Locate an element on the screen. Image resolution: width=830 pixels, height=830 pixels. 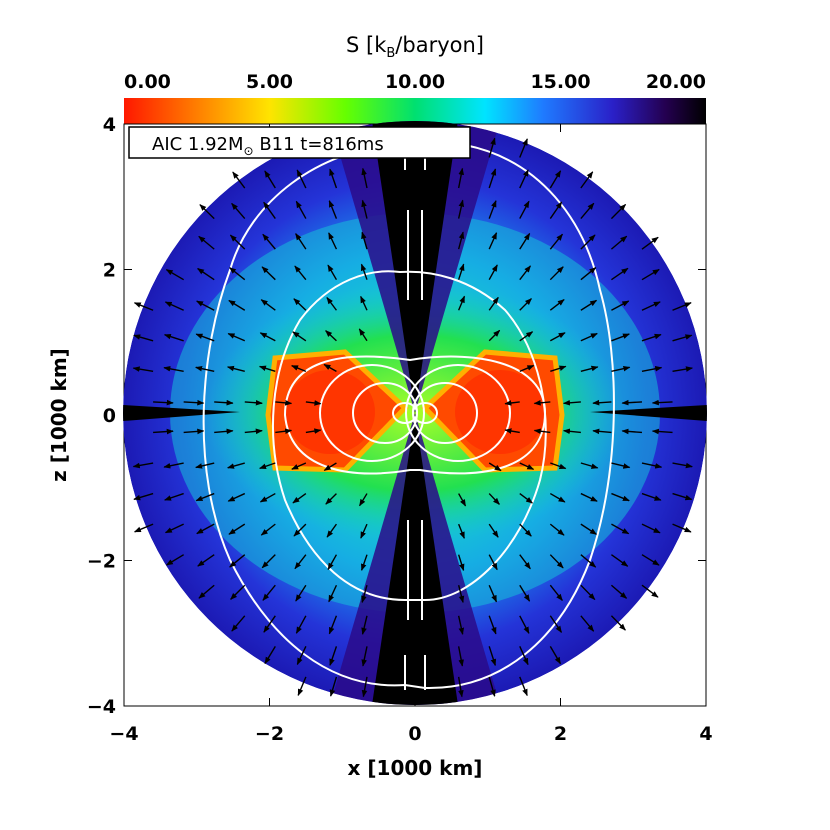
y-tick-label: 2 is located at coordinates (109, 271).